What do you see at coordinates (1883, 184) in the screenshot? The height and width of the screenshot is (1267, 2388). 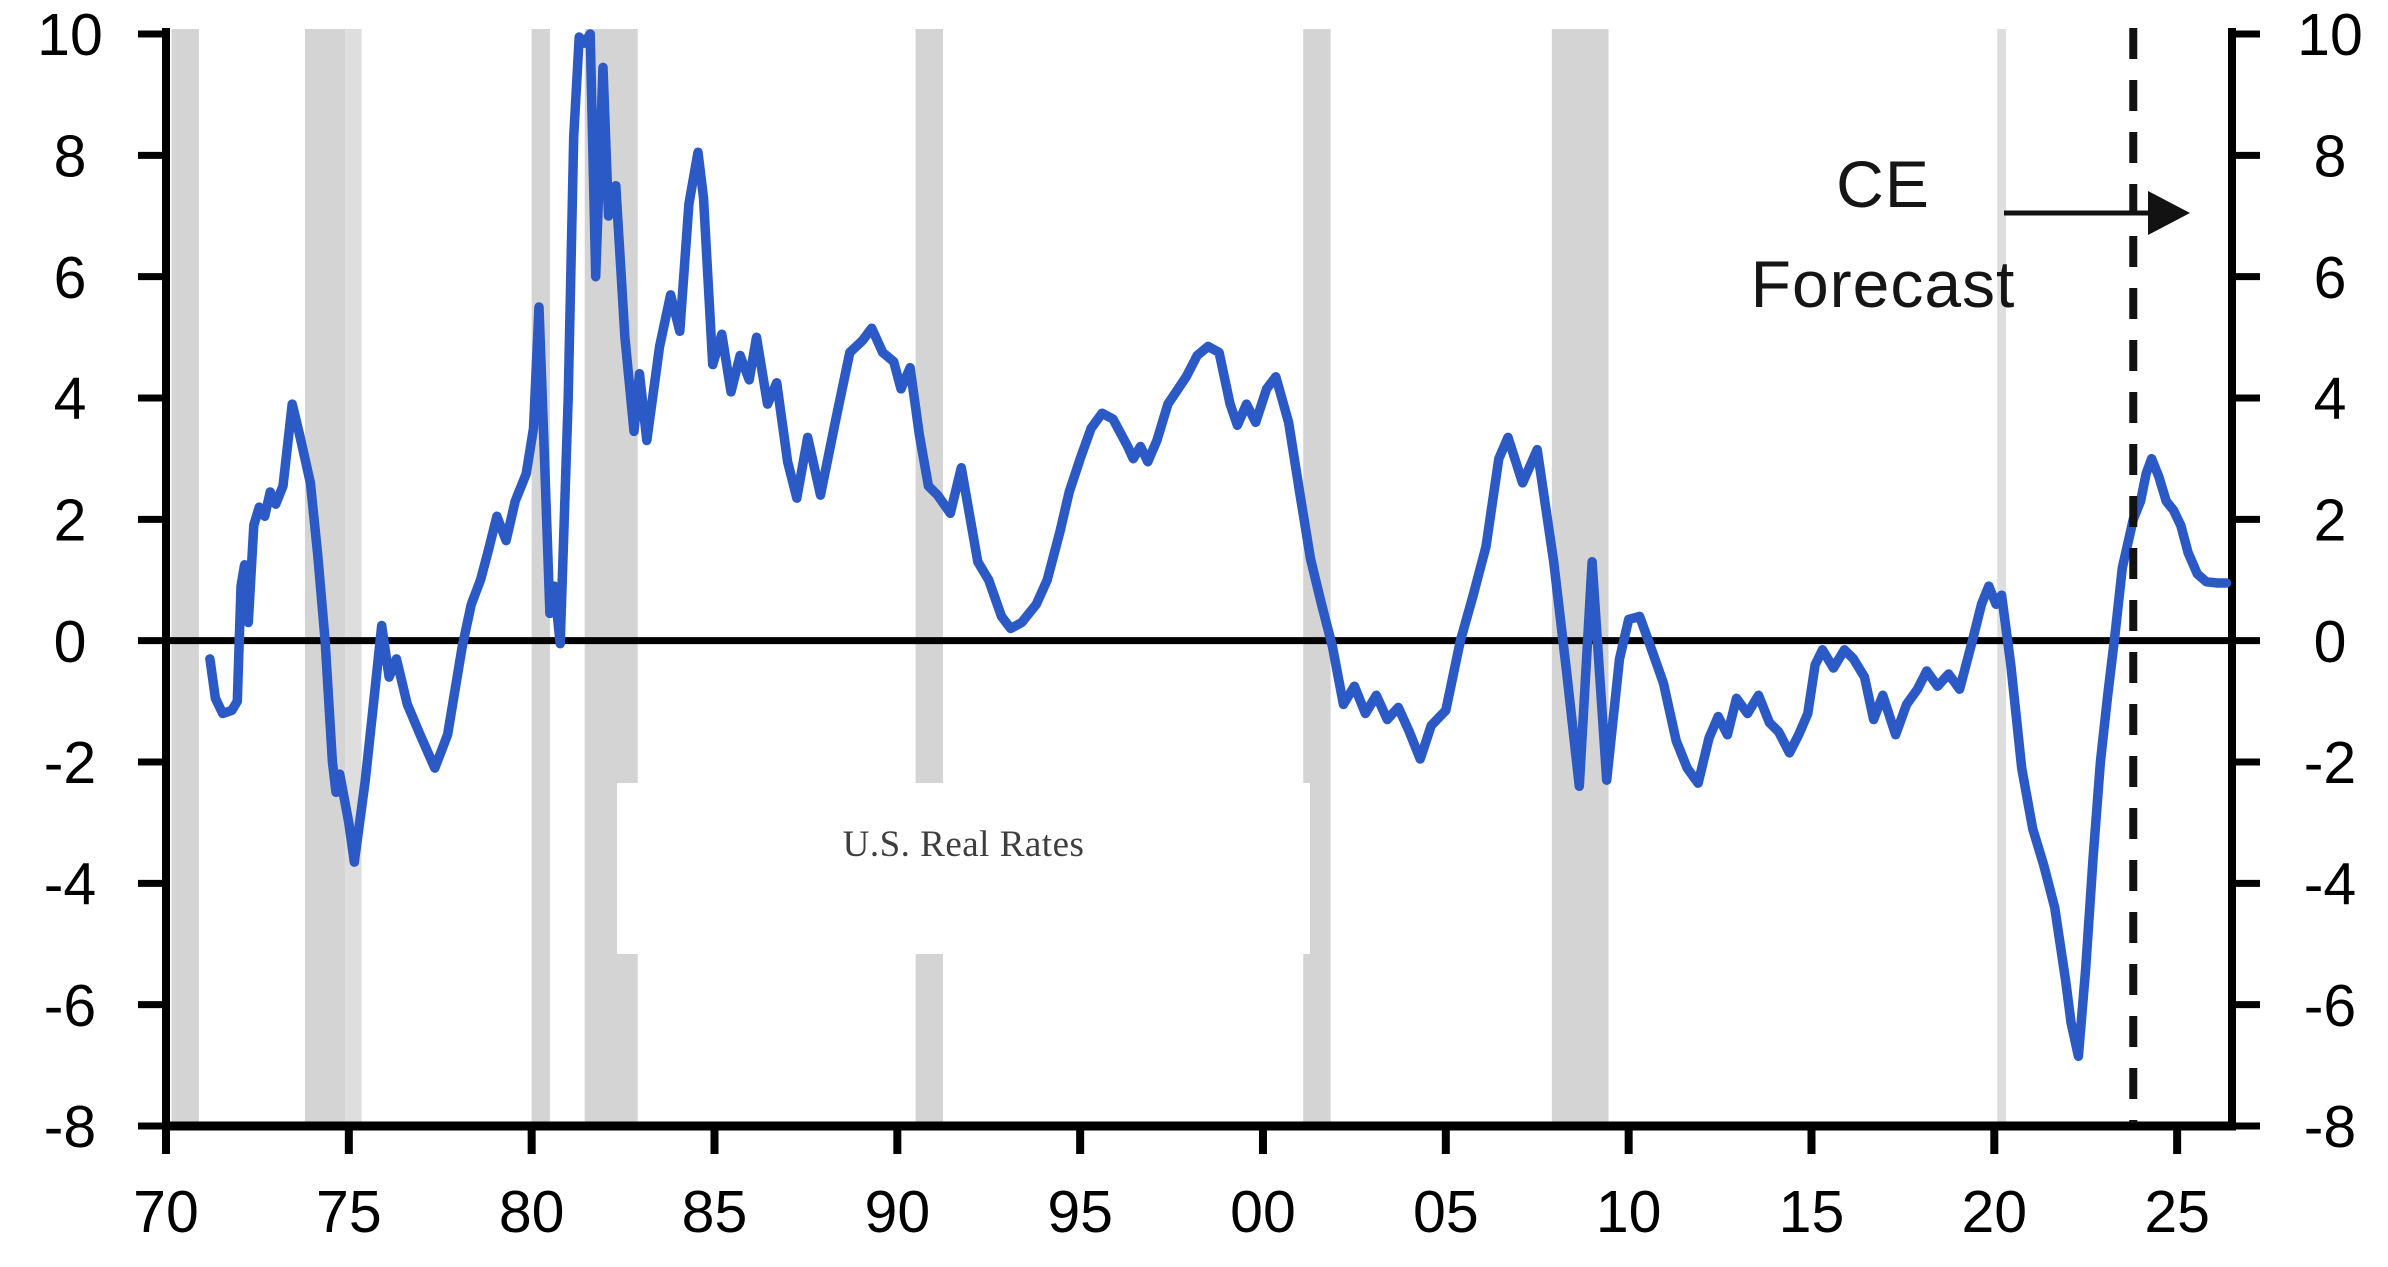 I see `ce-forecast-label-line1: CE` at bounding box center [1883, 184].